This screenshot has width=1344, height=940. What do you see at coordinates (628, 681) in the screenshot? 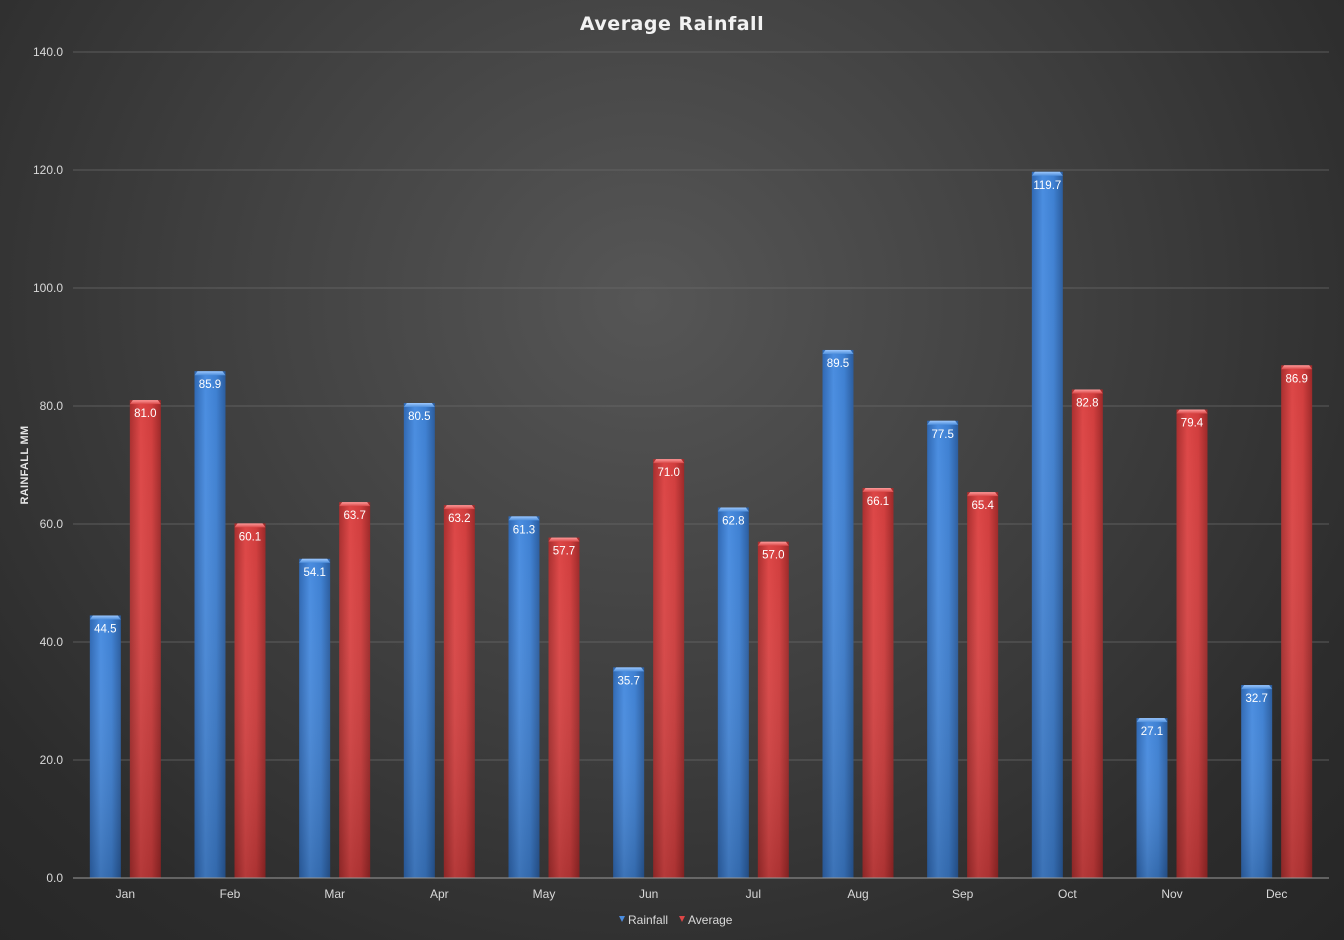
I see `data-label: 35.7` at bounding box center [628, 681].